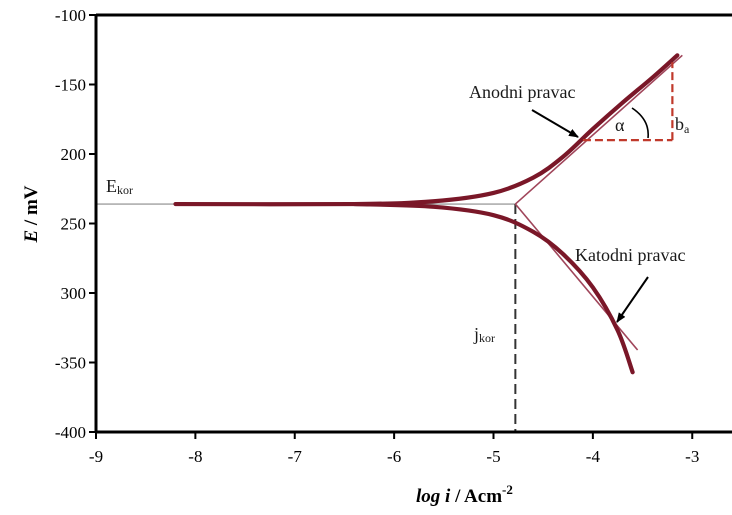  What do you see at coordinates (111, 186) in the screenshot?
I see `ekor-label-main: E` at bounding box center [111, 186].